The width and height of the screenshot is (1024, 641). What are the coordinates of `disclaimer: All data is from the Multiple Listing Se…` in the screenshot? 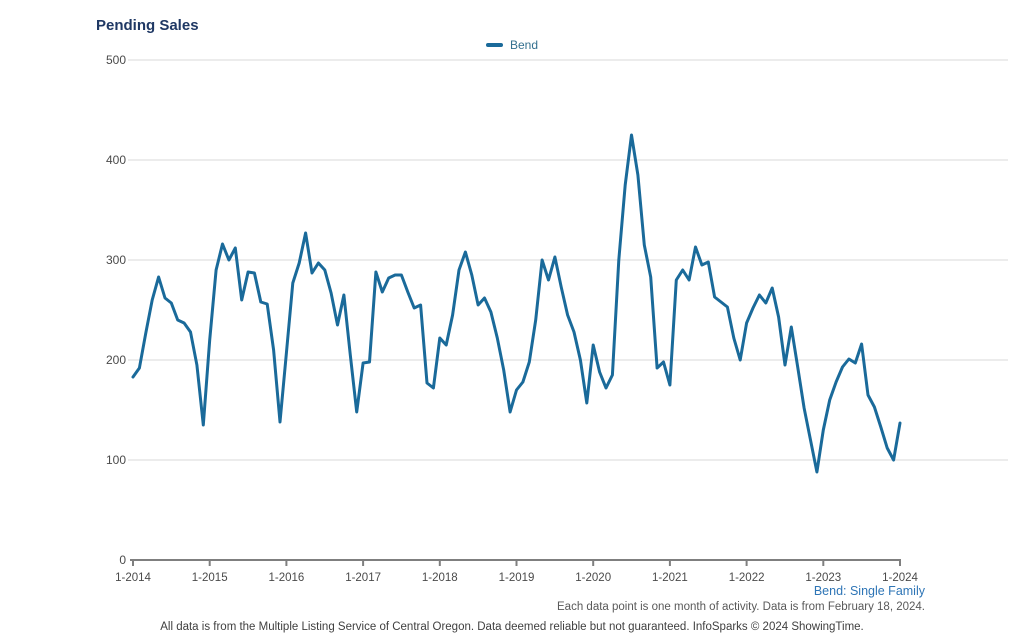 It's located at (512, 627).